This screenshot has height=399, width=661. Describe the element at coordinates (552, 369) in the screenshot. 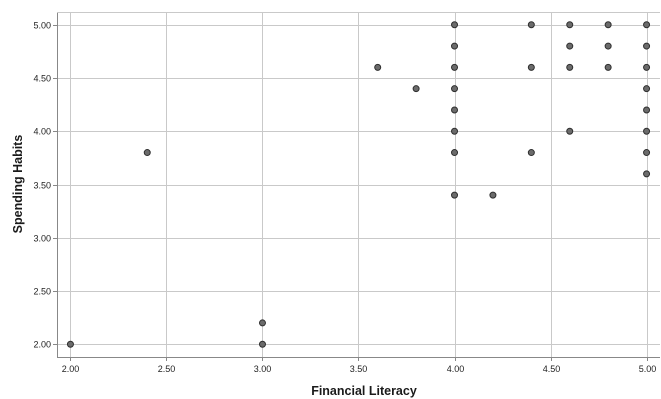

I see `x-tick-label: 4.50` at that location.